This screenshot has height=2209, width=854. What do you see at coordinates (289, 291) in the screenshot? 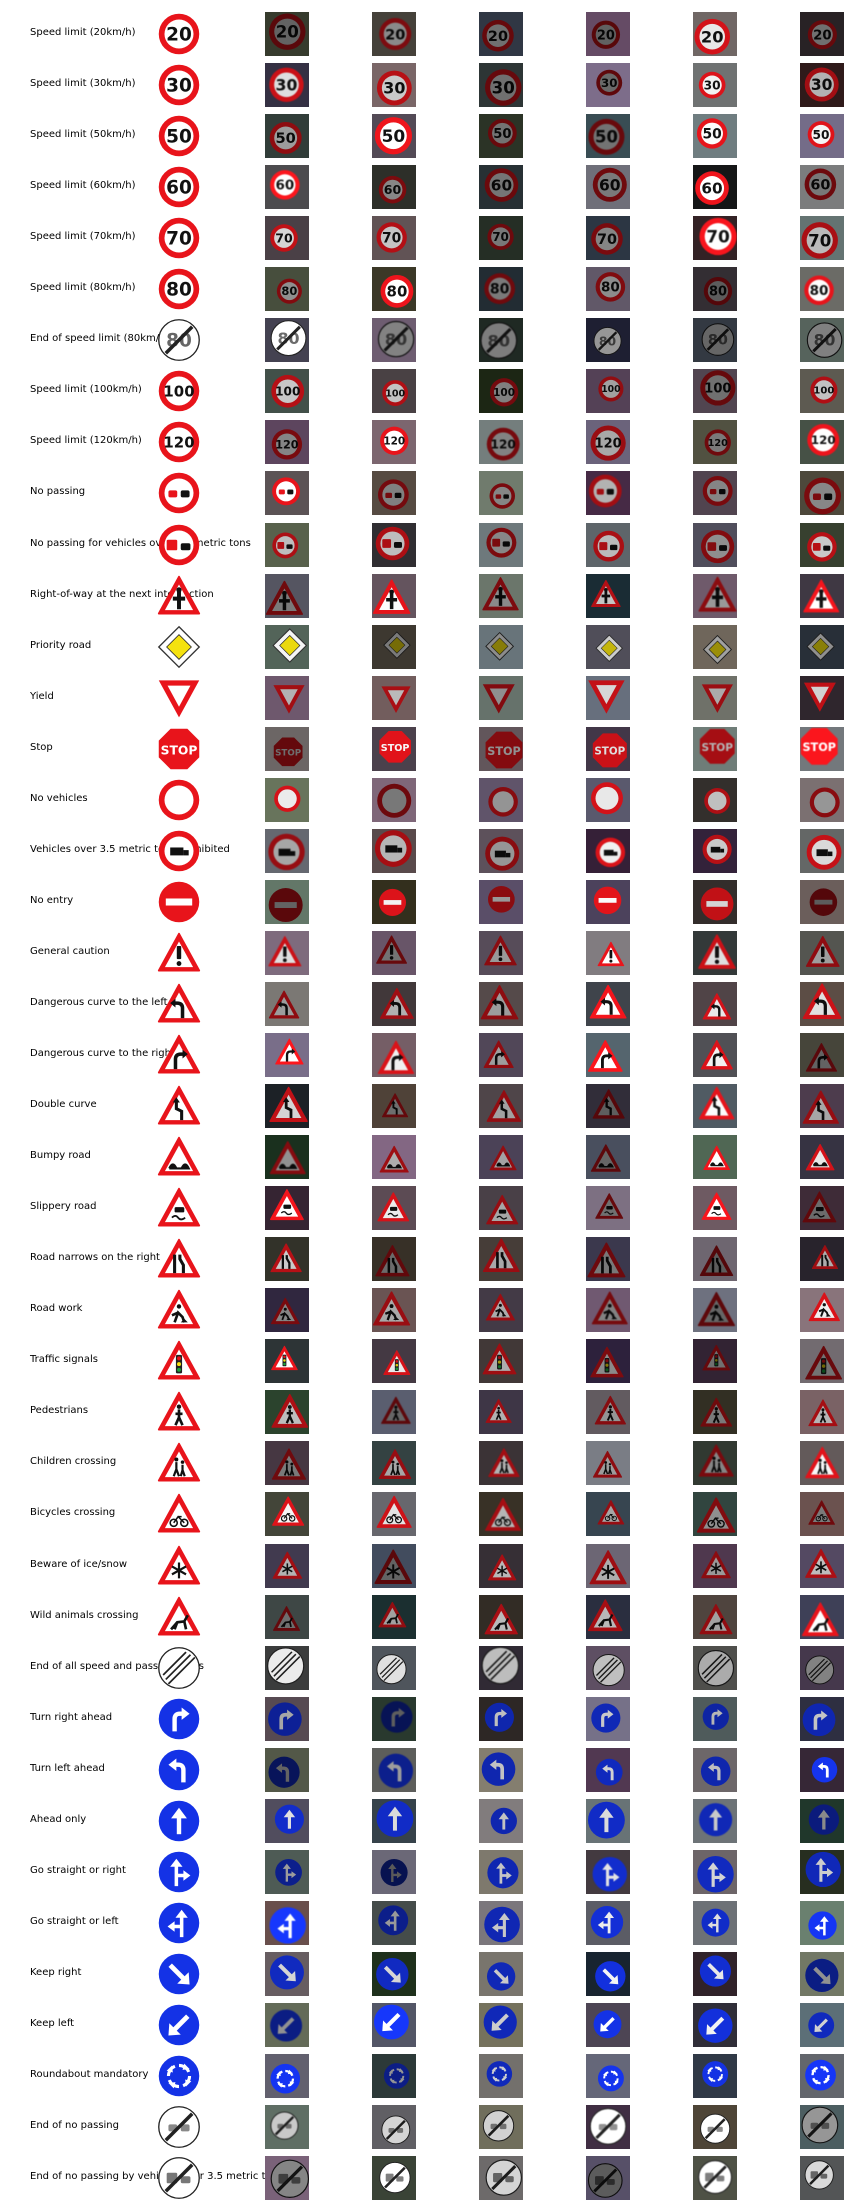
I see `svg-text: 80` at bounding box center [289, 291].